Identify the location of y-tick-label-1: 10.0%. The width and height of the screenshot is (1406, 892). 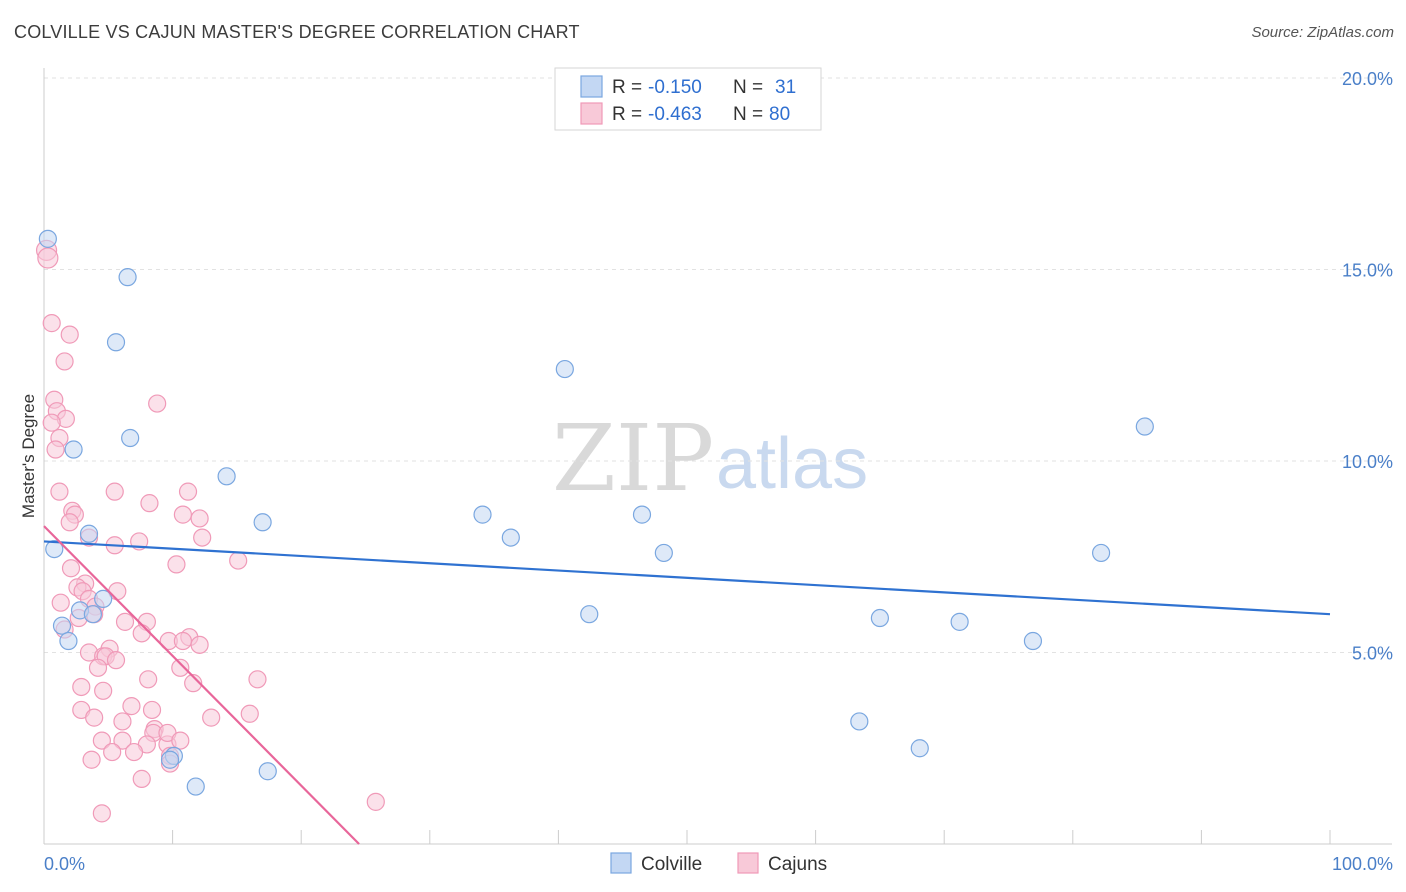
(1367, 462).